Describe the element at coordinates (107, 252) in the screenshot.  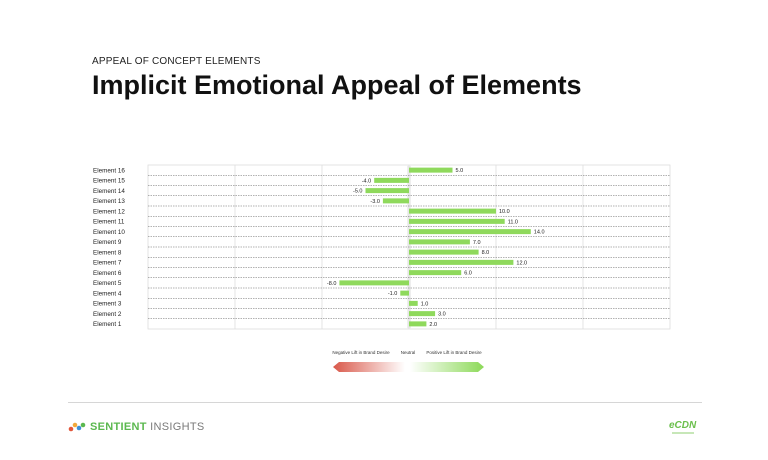
I see `category-label: Element 8` at that location.